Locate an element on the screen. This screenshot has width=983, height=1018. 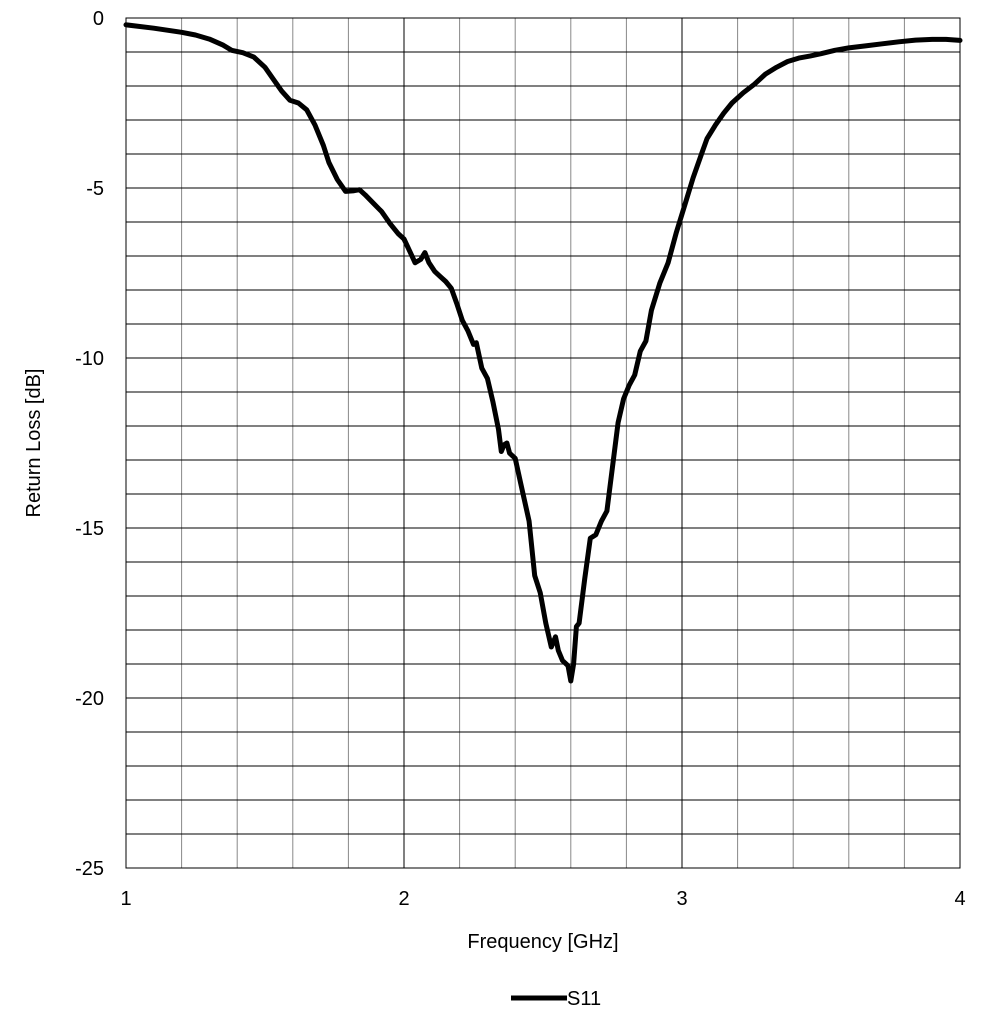
x-tick-label: 4 is located at coordinates (959, 899).